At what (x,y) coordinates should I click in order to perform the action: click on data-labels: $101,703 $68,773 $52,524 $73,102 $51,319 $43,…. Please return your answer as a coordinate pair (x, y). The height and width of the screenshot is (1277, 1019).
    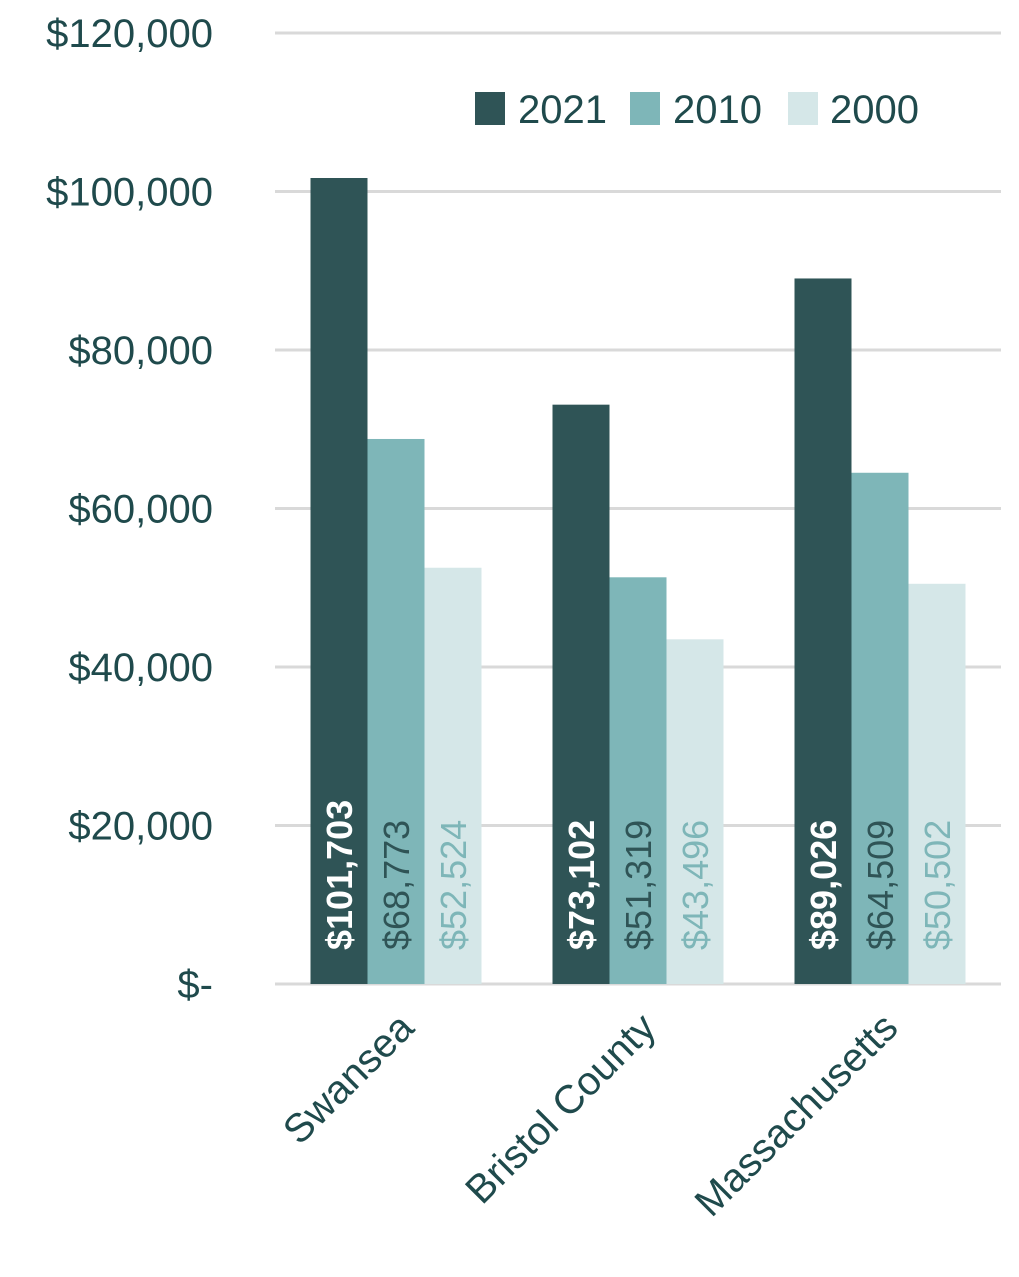
    Looking at the image, I should click on (638, 875).